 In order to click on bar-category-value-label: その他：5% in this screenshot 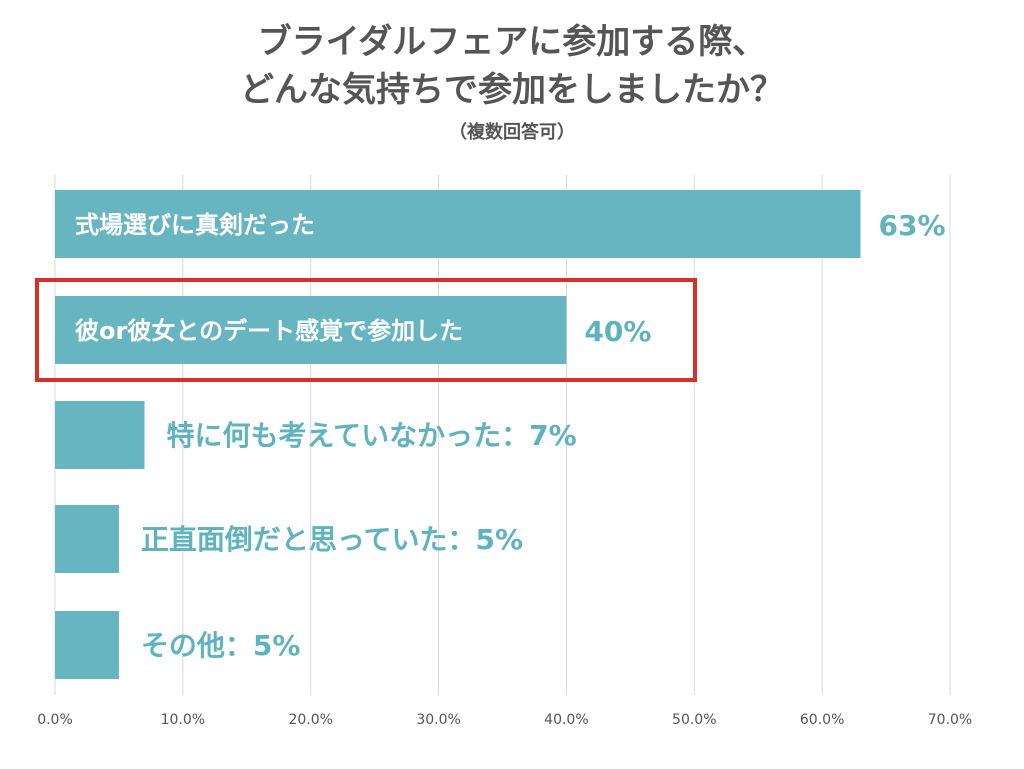, I will do `click(221, 645)`.